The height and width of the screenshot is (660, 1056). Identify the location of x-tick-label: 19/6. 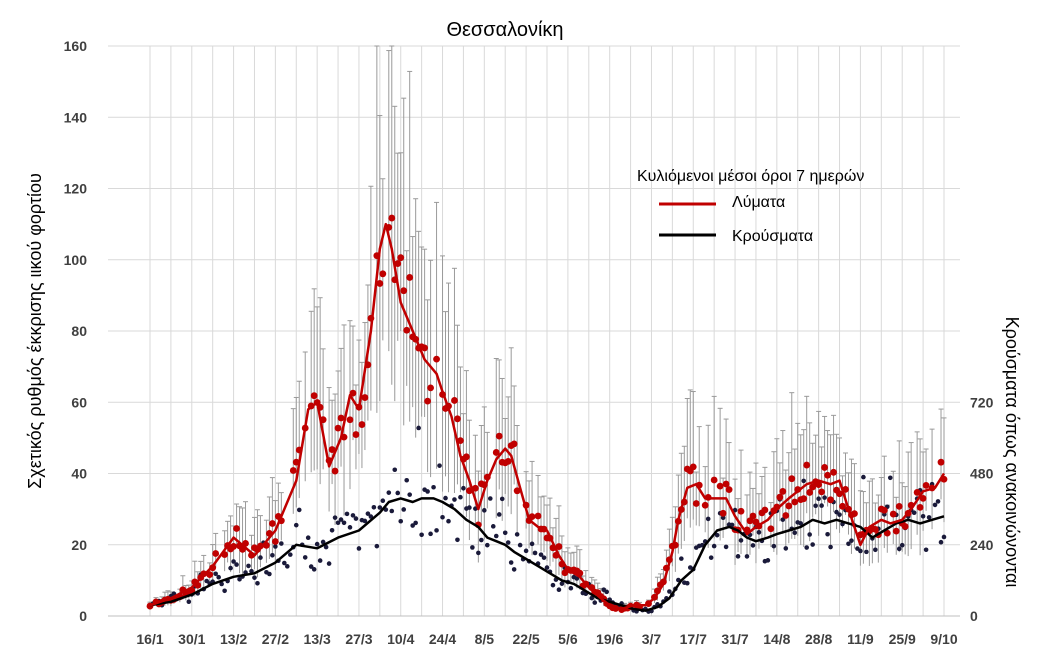
(609, 639).